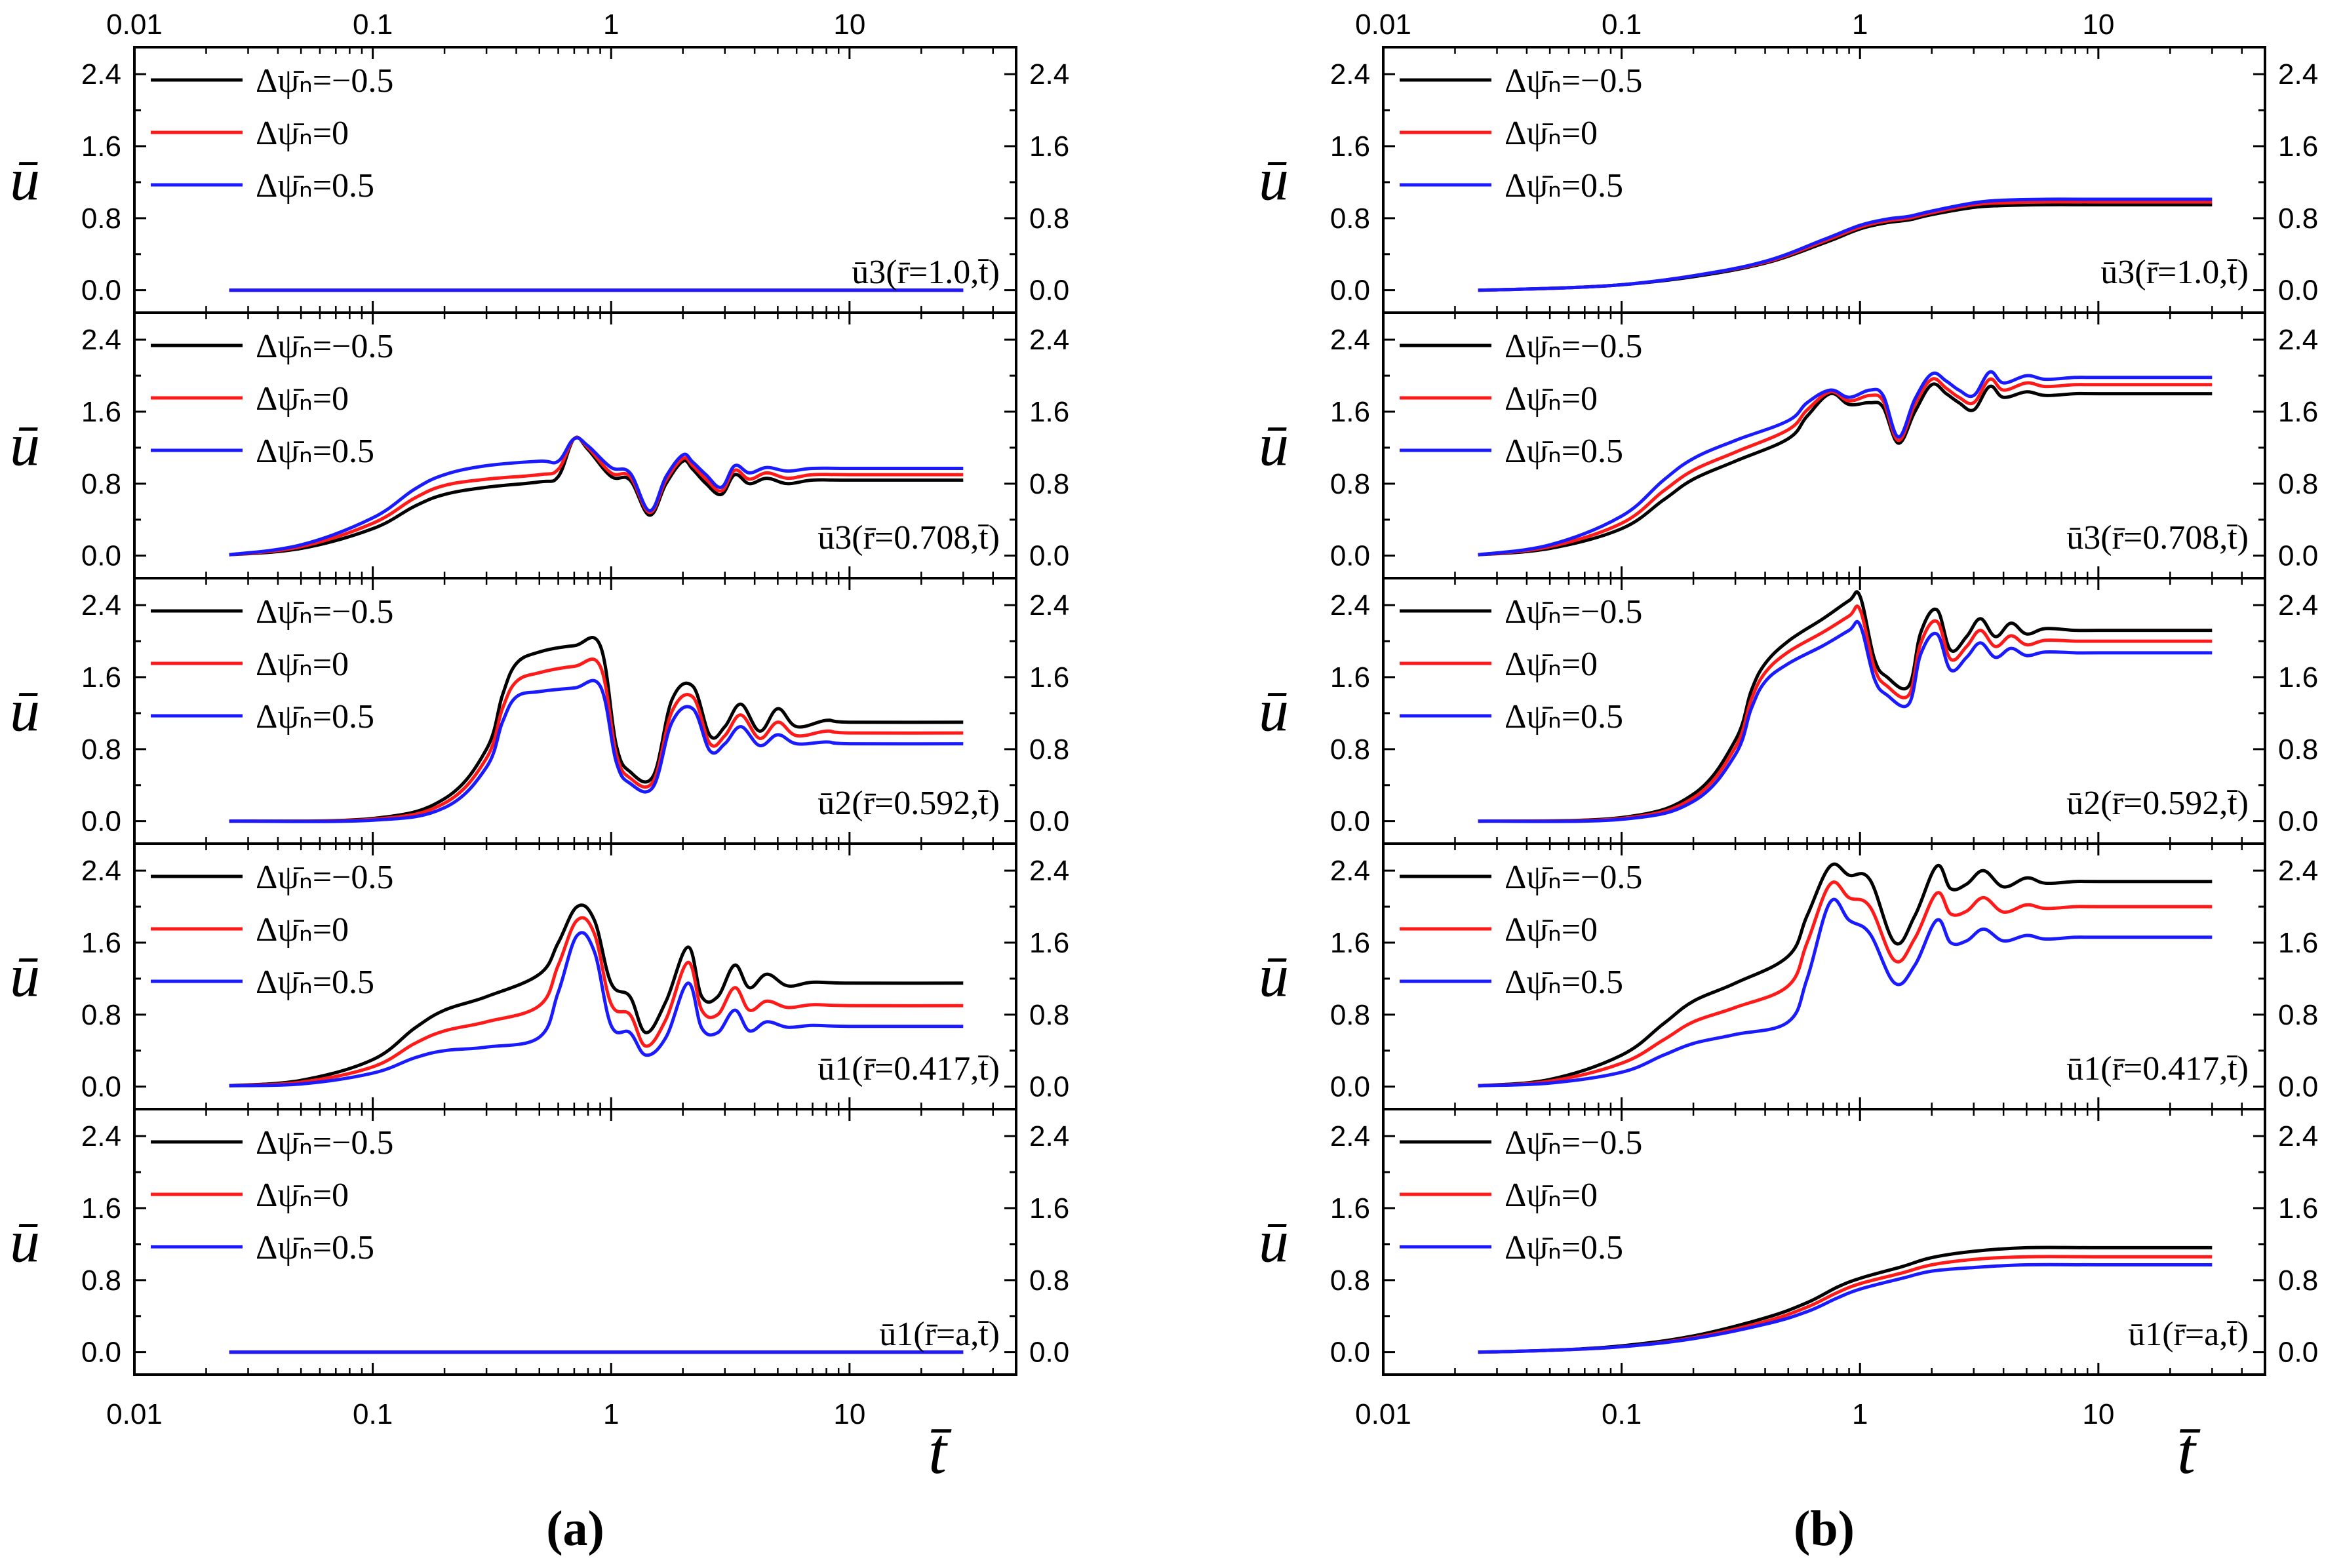 This screenshot has width=2343, height=1568. What do you see at coordinates (373, 1414) in the screenshot?
I see `x-tick-label-bottom: 0.1` at bounding box center [373, 1414].